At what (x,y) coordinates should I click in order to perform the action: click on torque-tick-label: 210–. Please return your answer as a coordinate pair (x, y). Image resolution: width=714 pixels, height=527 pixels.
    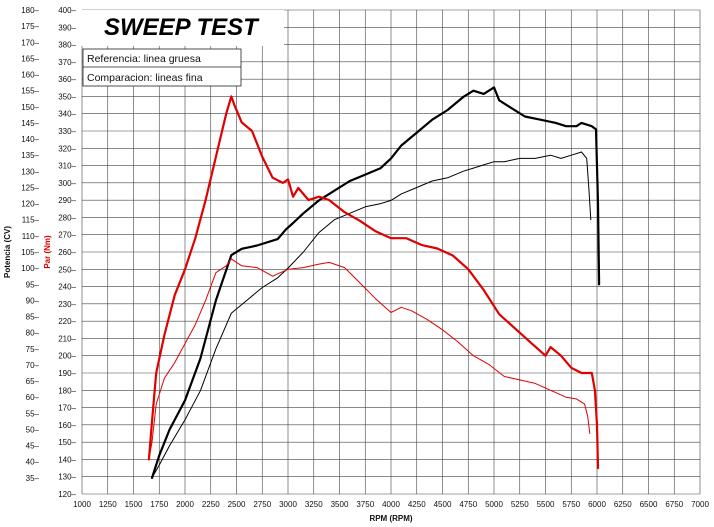
    Looking at the image, I should click on (67, 338).